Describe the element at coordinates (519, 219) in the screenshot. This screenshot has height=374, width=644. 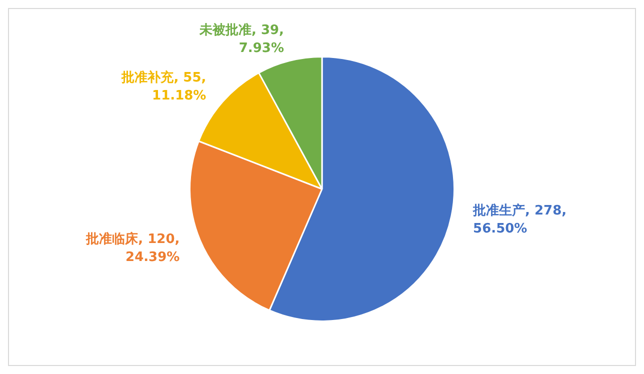
I see `slice-label: 批准生产, 278, 56.50%` at that location.